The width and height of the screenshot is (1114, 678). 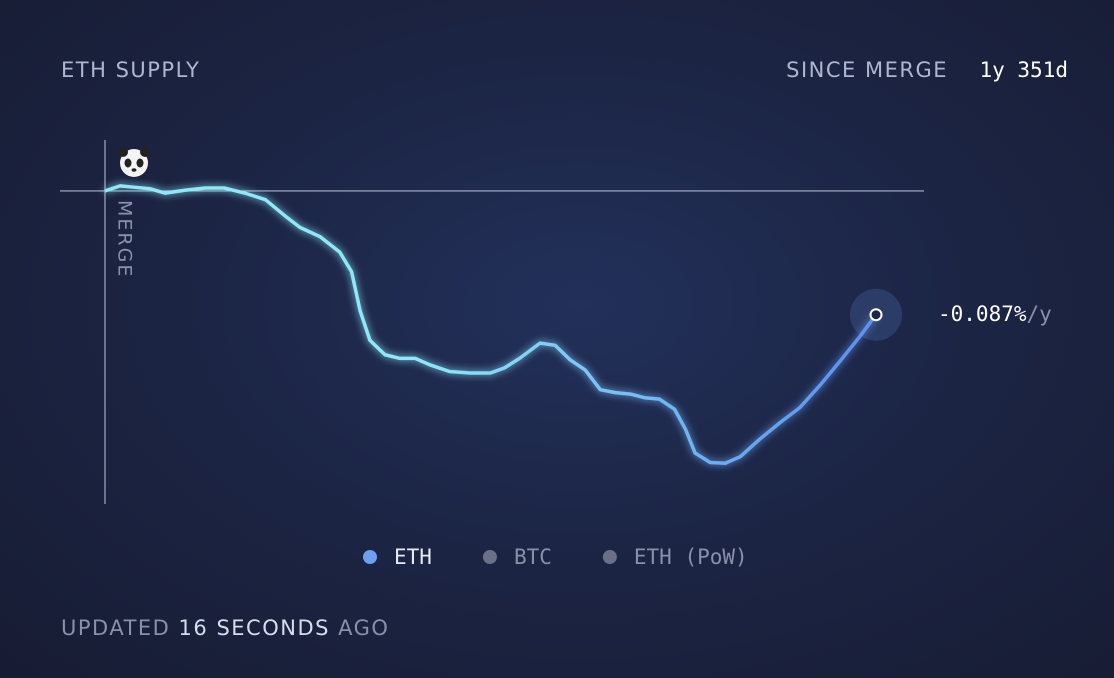 I want to click on legend-label: BTC, so click(x=533, y=557).